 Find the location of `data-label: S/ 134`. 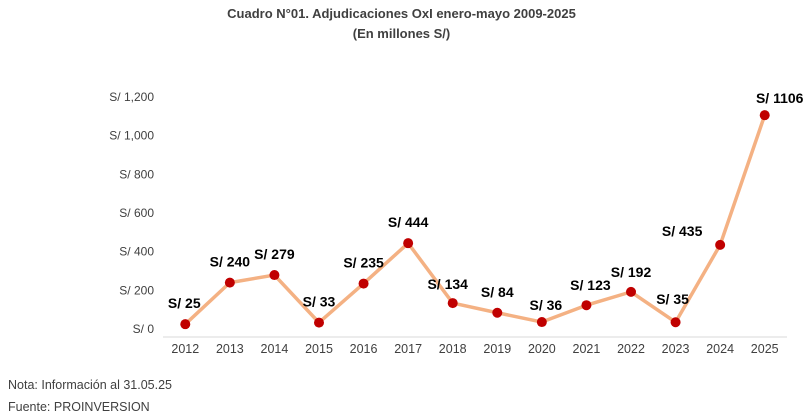

data-label: S/ 134 is located at coordinates (447, 284).